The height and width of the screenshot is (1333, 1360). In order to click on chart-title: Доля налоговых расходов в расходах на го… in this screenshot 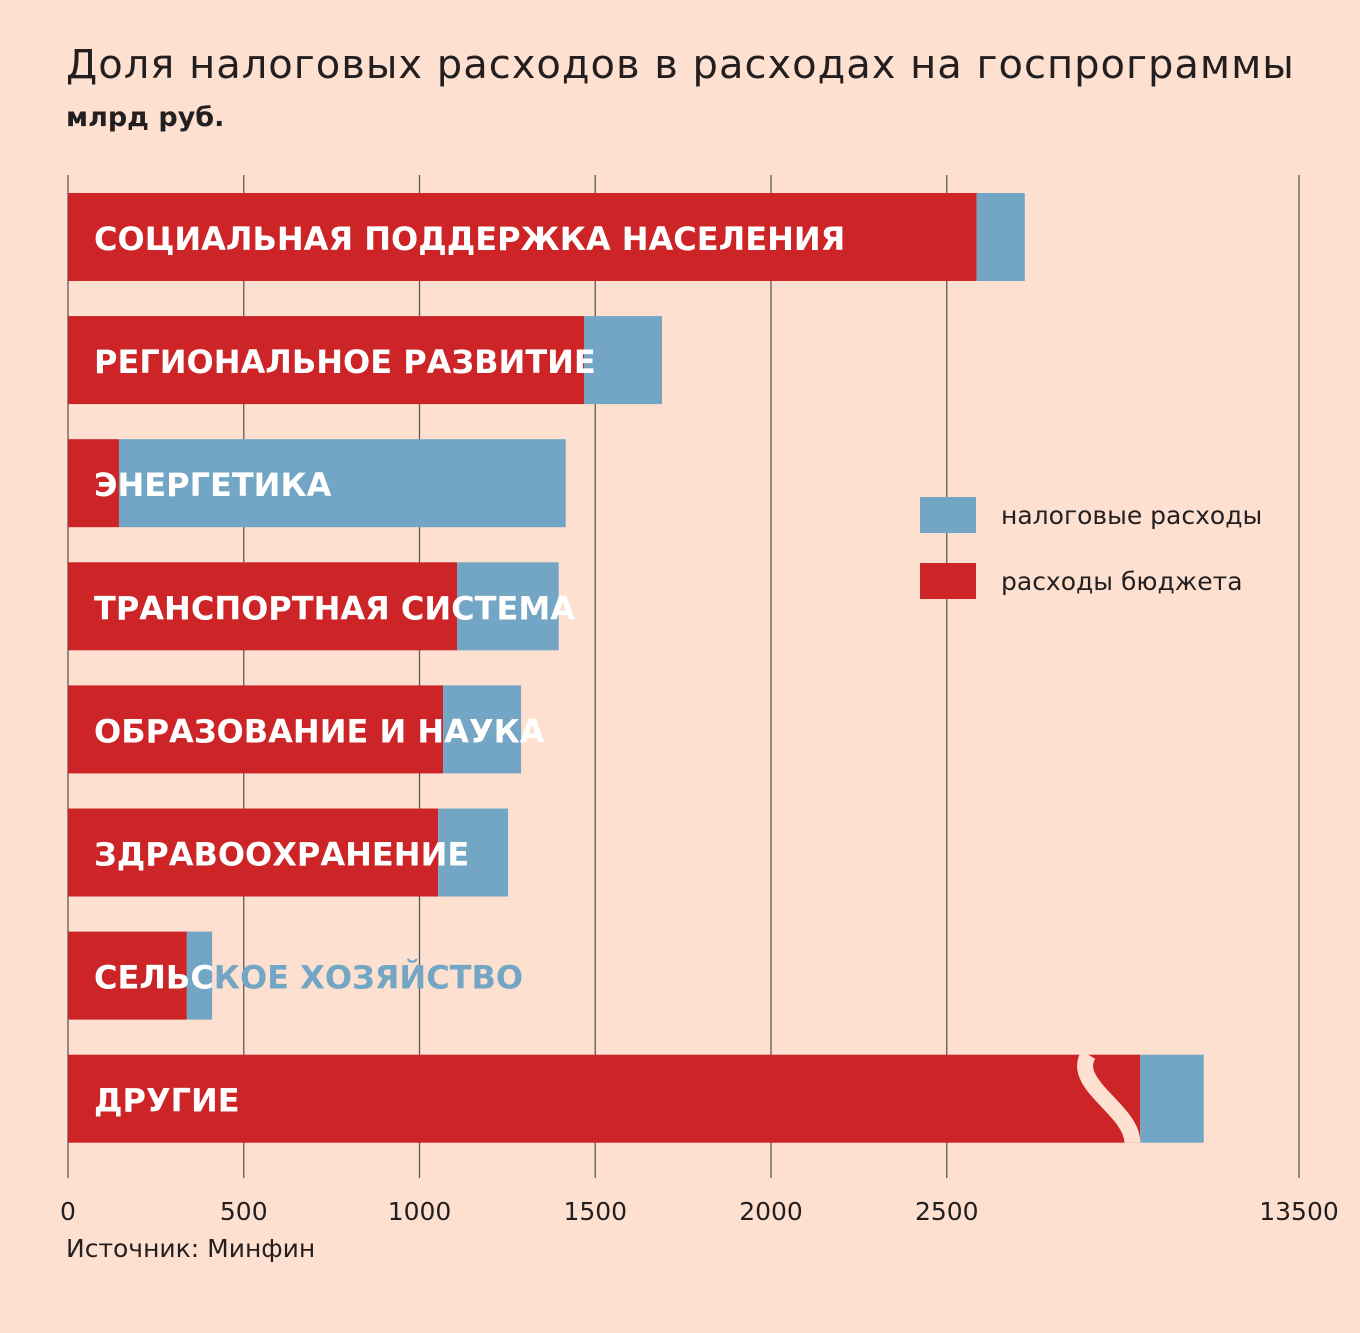, I will do `click(680, 65)`.